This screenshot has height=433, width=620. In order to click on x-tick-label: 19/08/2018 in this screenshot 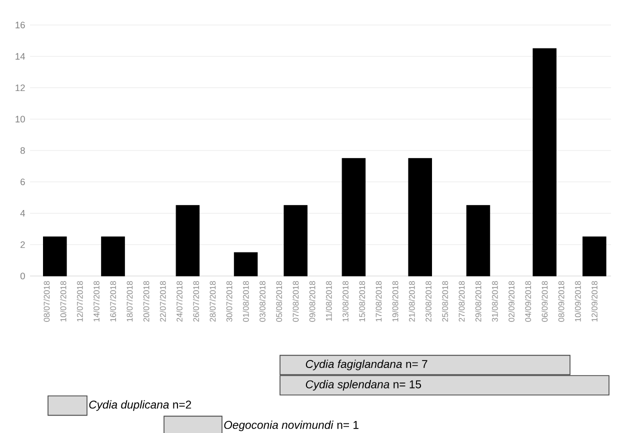, I will do `click(395, 301)`.